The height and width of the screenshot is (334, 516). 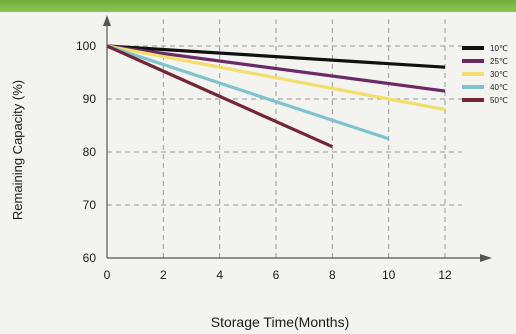 I want to click on y-axis-label: Remaining Capacity (%), so click(x=17, y=150).